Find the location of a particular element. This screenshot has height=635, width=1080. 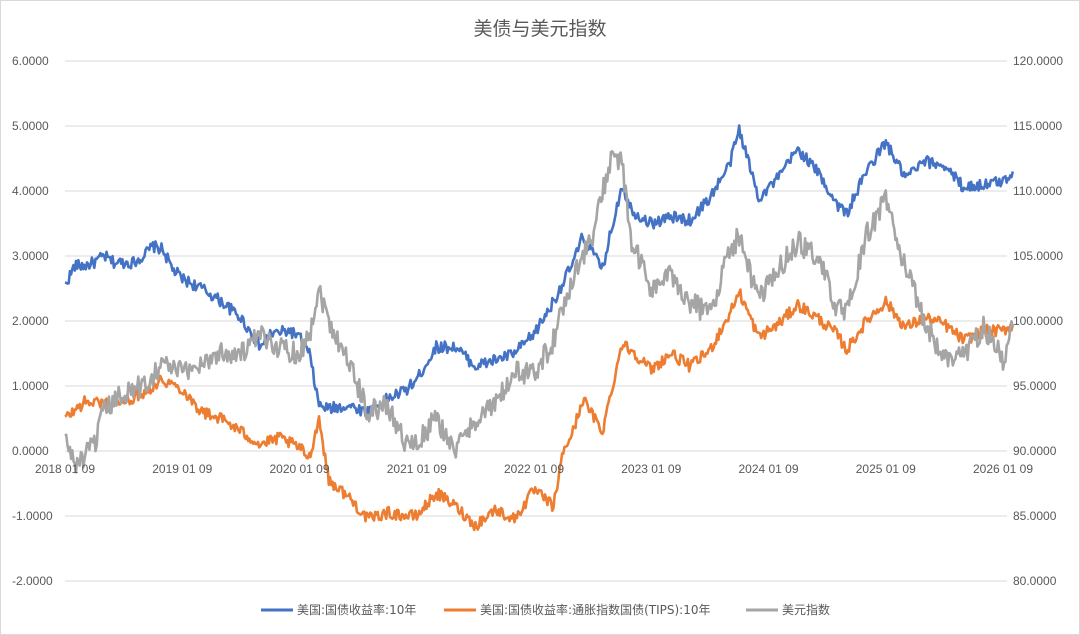

right-tick-label: 95.0000 is located at coordinates (1035, 386).